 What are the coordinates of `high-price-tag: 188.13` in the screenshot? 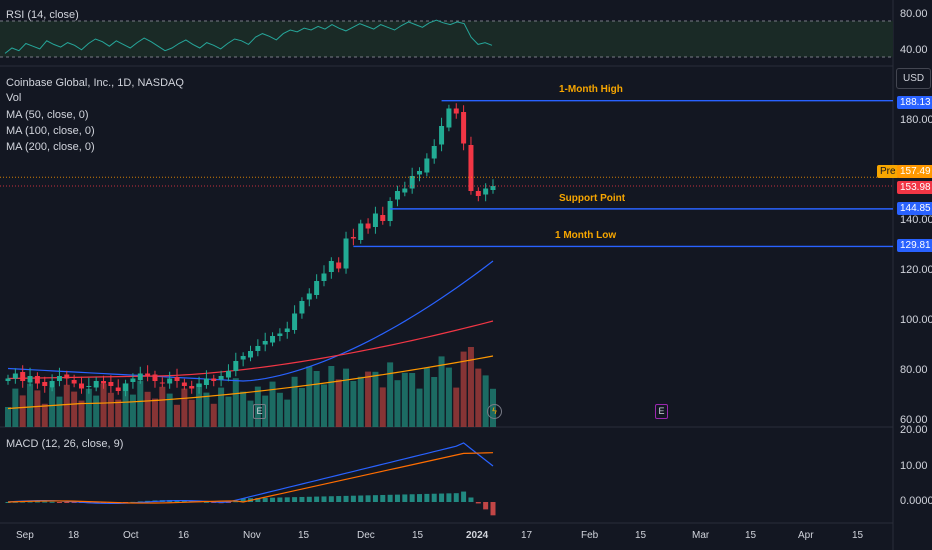 It's located at (914, 102).